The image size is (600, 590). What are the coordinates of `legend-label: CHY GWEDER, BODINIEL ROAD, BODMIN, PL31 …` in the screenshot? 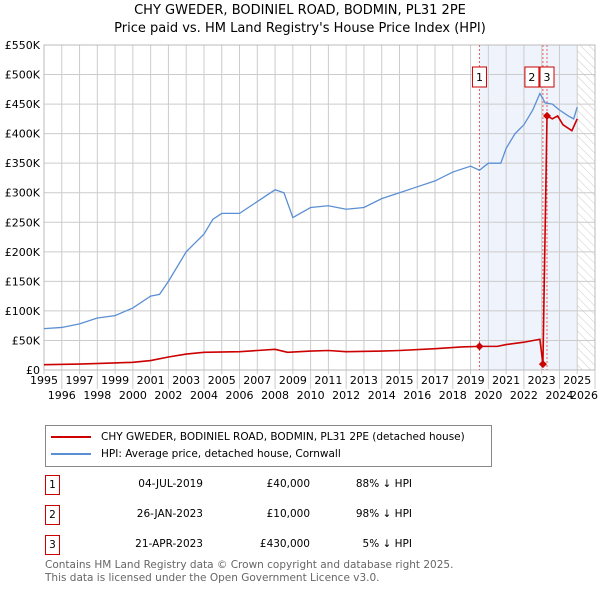 It's located at (283, 437).